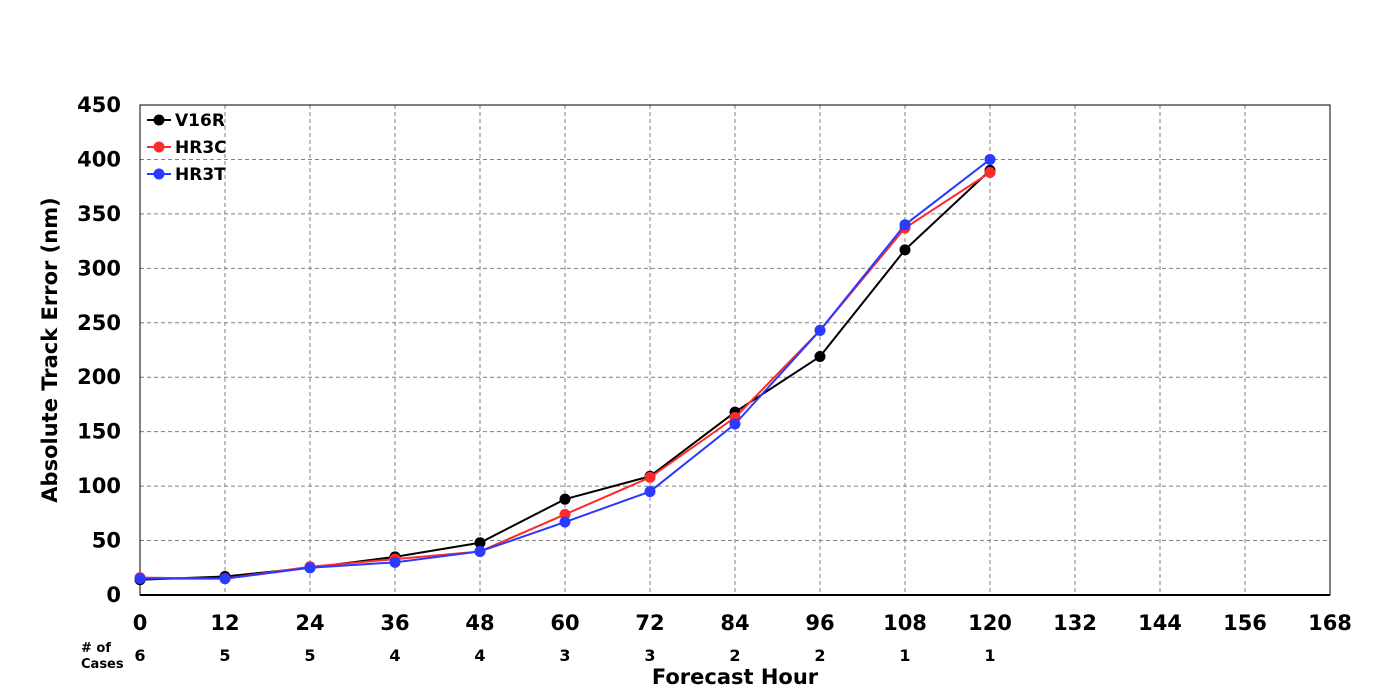 The height and width of the screenshot is (700, 1400). What do you see at coordinates (99, 214) in the screenshot?
I see `y-tick-label: 350` at bounding box center [99, 214].